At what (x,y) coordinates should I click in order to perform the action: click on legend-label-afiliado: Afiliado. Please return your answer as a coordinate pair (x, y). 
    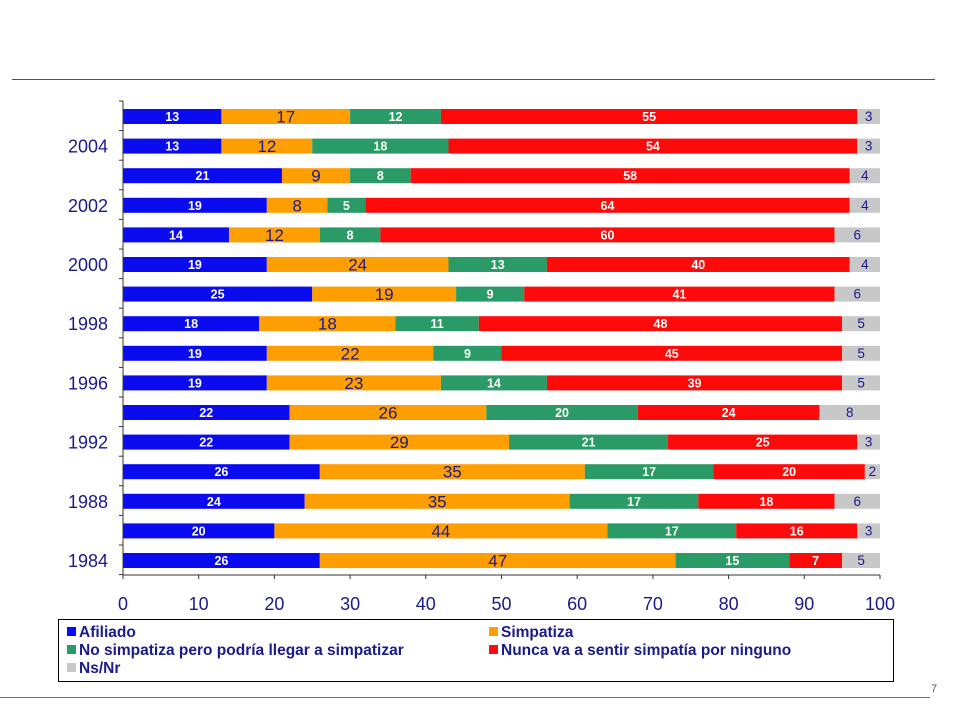
    Looking at the image, I should click on (107, 632).